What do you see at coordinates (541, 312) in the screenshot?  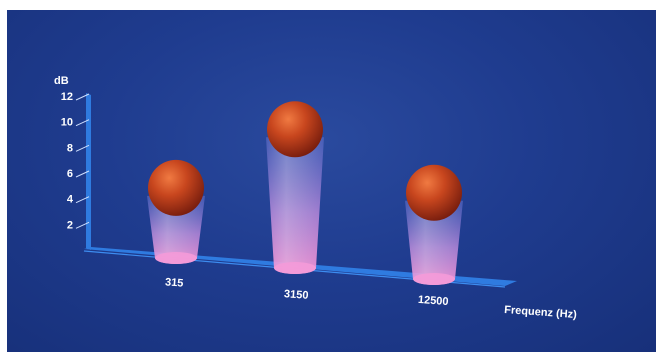 I see `x-axis-label: Frequenz (Hz)` at bounding box center [541, 312].